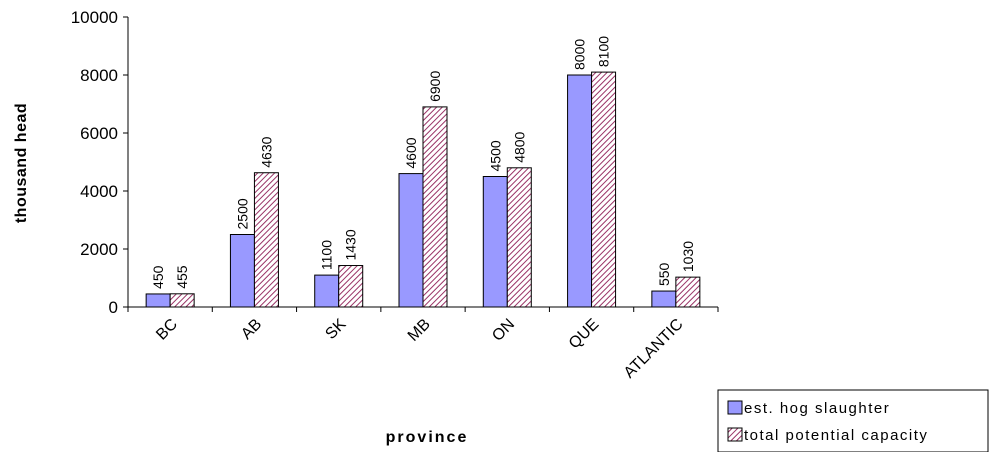 The width and height of the screenshot is (990, 452). I want to click on y-tick-label: 2000, so click(99, 249).